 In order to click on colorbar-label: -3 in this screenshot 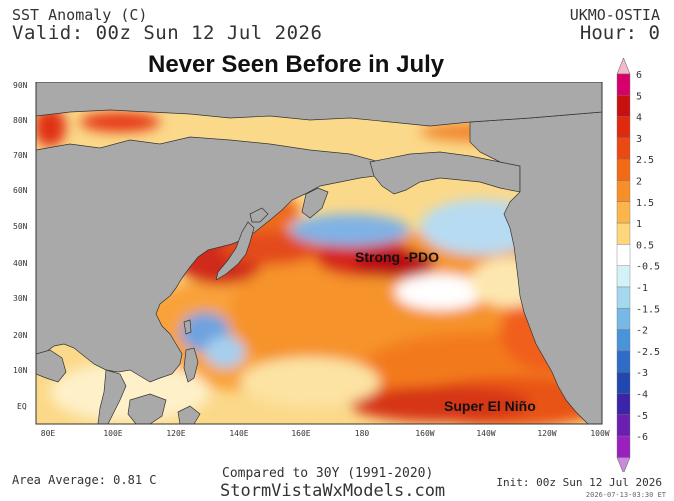, I will do `click(642, 373)`.